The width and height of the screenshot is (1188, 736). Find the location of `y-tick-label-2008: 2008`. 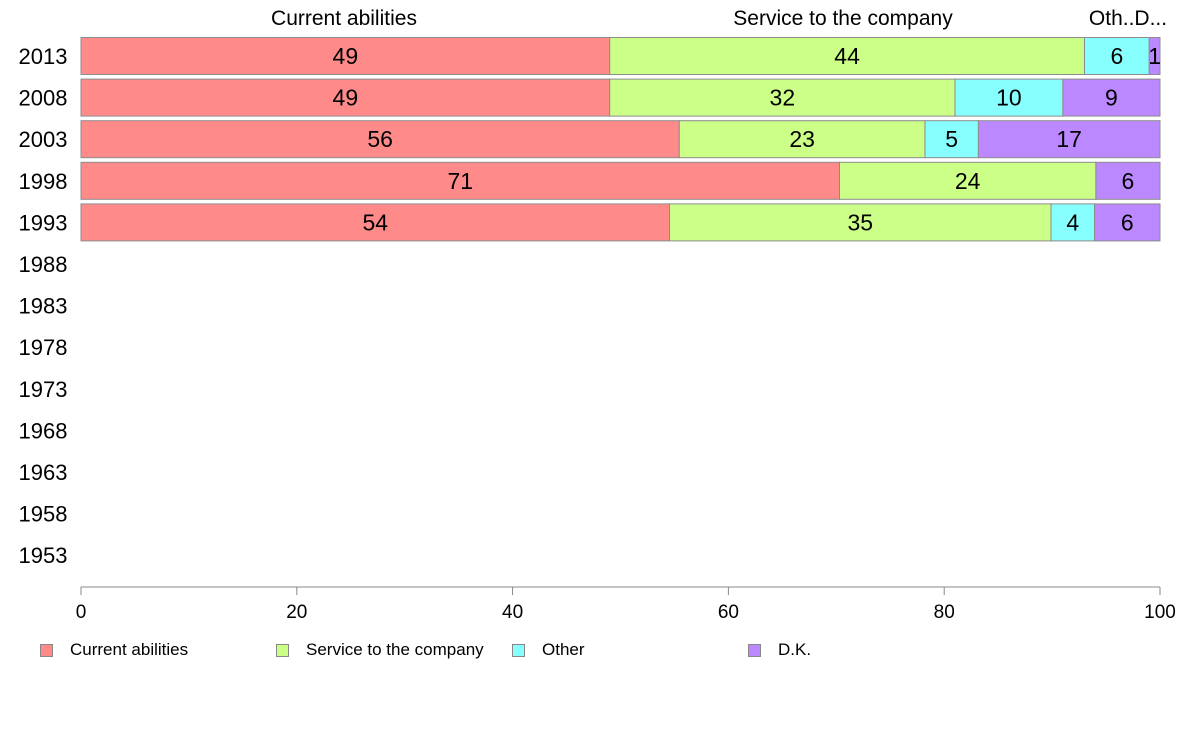

y-tick-label-2008: 2008 is located at coordinates (43, 98).